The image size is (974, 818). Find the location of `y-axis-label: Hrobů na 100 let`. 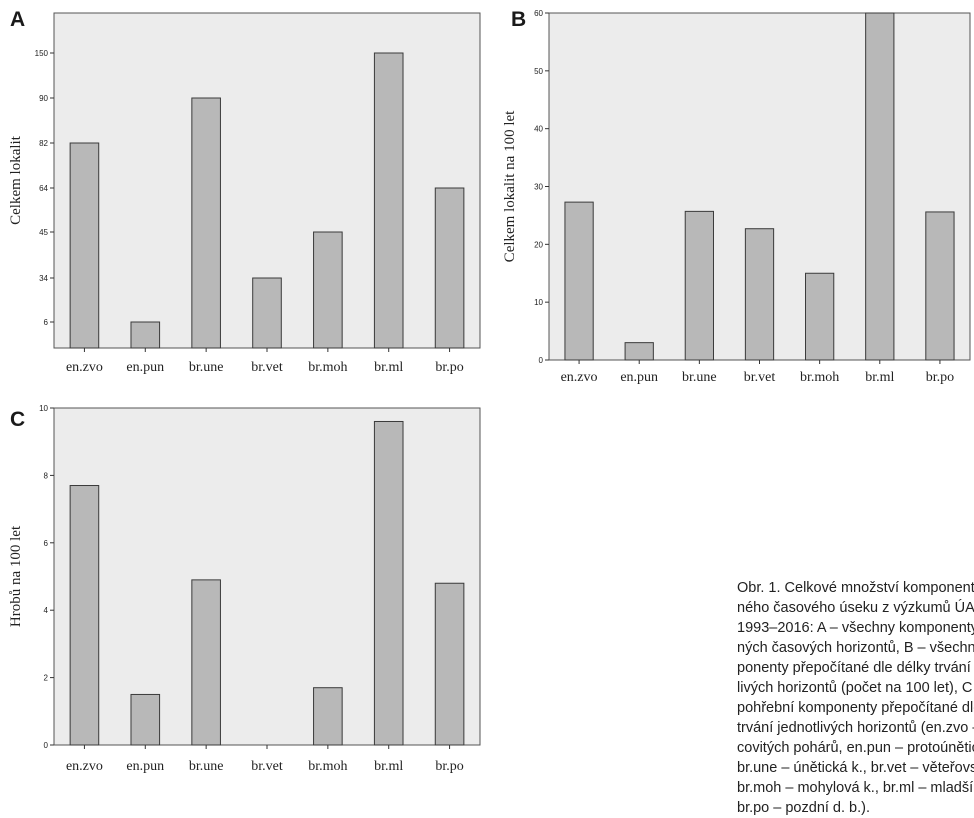

y-axis-label: Hrobů na 100 let is located at coordinates (16, 576).